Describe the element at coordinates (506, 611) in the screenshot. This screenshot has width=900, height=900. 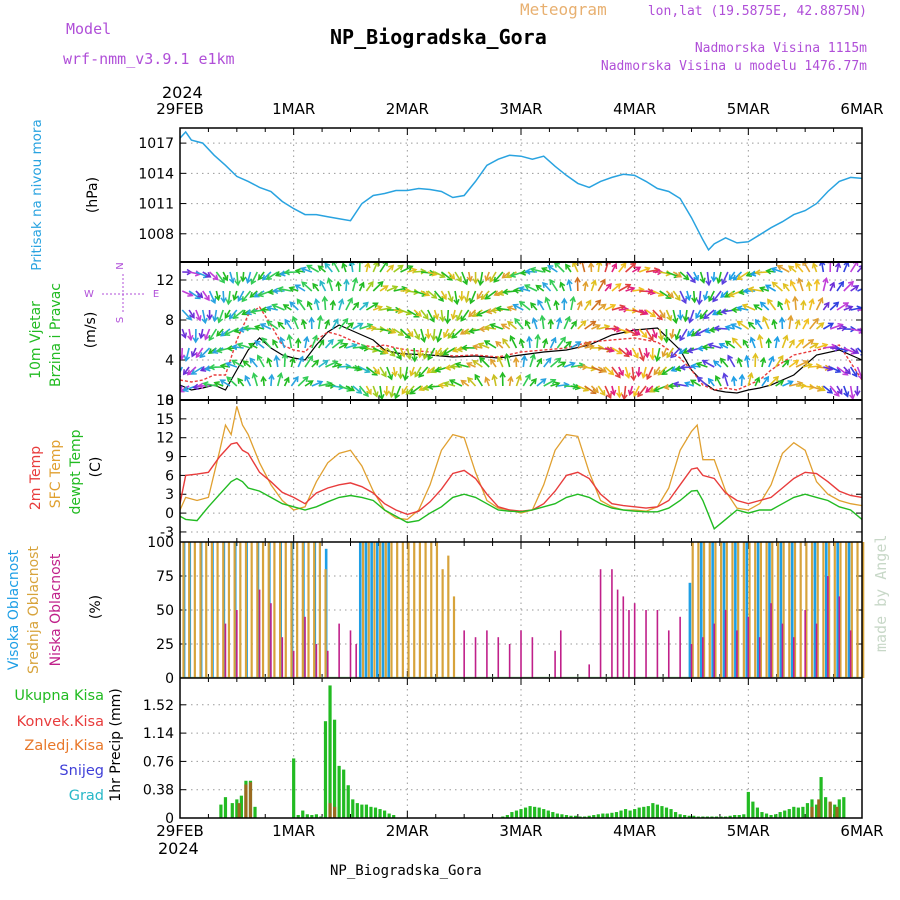
I see `clouds-panel: 0 25 50 75 100` at that location.